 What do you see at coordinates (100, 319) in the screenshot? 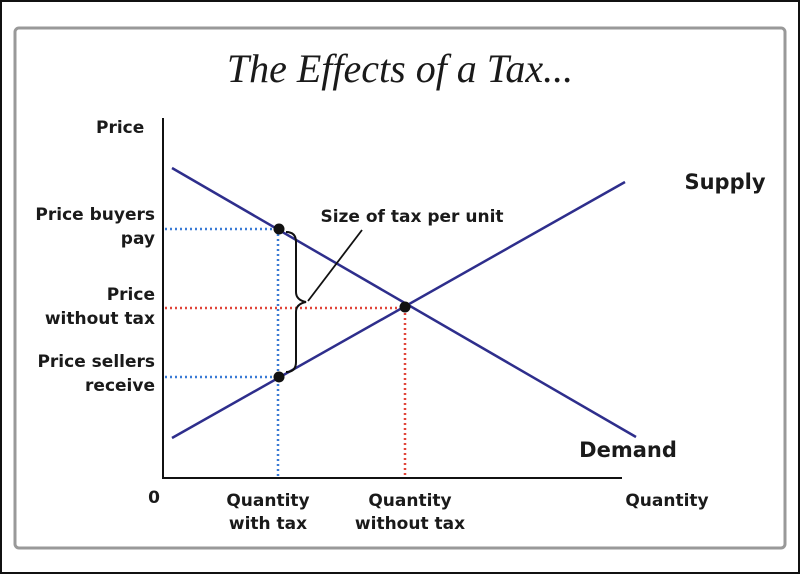
I see `price-label-line: without tax` at bounding box center [100, 319].